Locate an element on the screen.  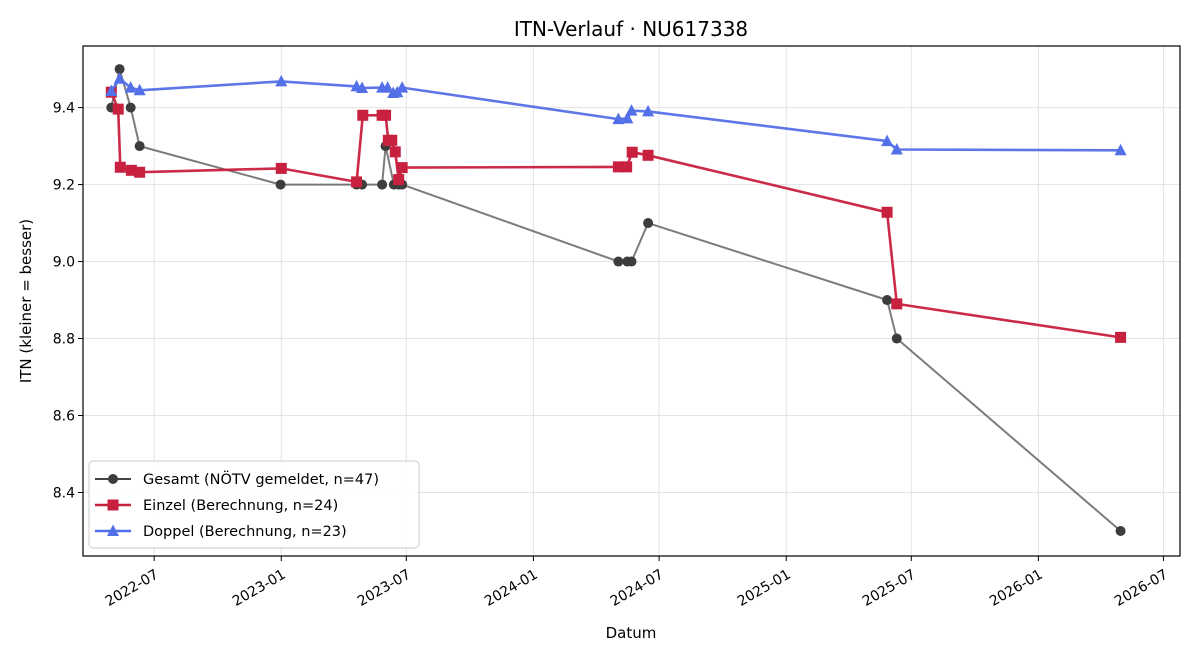
y-tick-label: 8.6 is located at coordinates (64, 417).